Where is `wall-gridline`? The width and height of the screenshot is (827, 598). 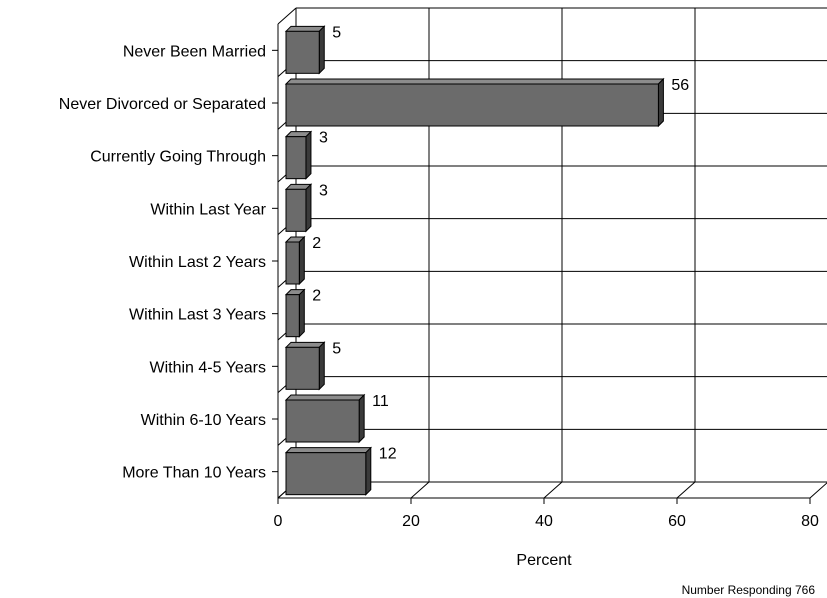
wall-gridline is located at coordinates (287, 16).